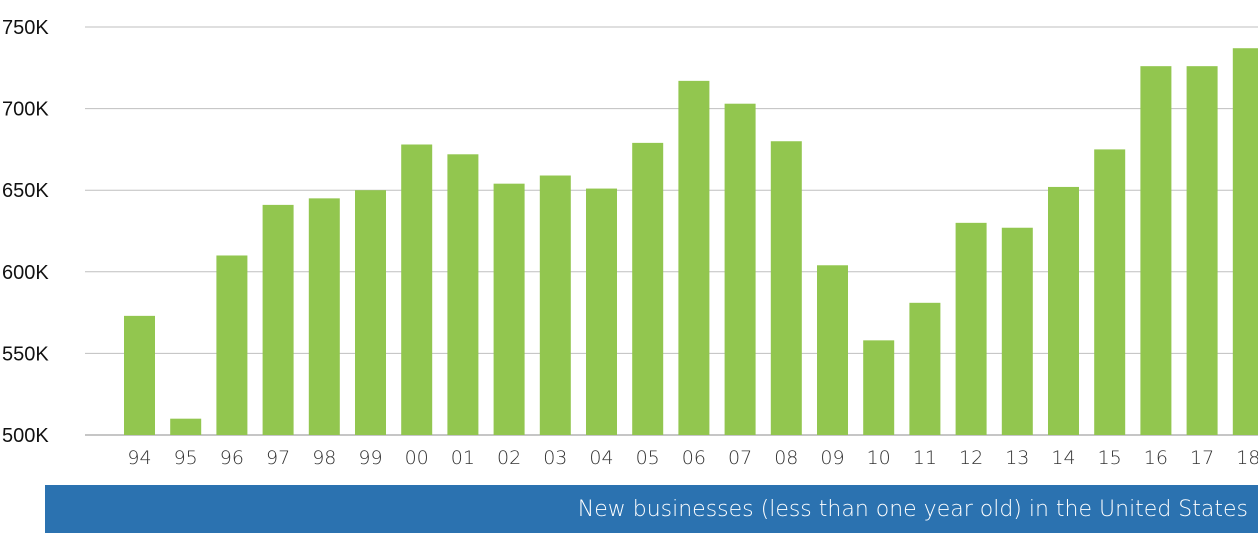 The image size is (1258, 533). What do you see at coordinates (1110, 458) in the screenshot?
I see `x-tick-label: 15` at bounding box center [1110, 458].